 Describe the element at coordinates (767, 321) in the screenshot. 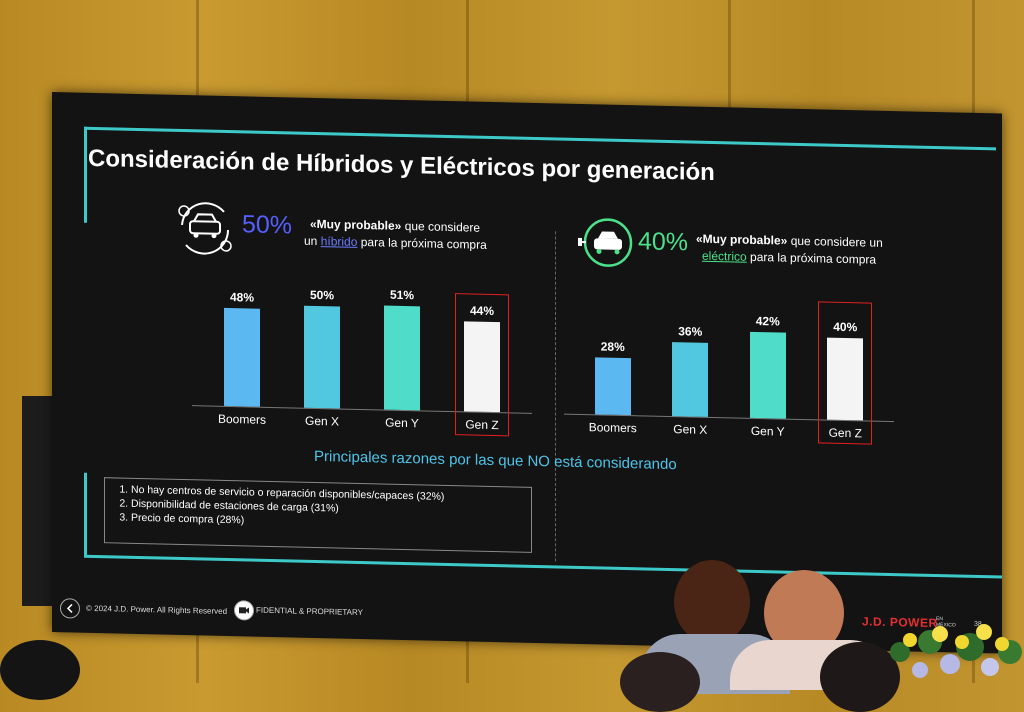

I see `bar-value-label: 42%` at that location.